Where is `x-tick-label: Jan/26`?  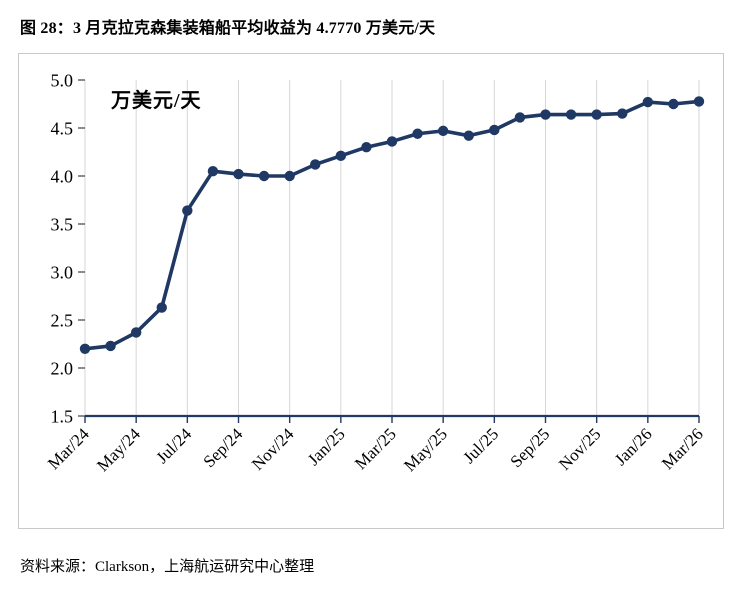
x-tick-label: Jan/26 is located at coordinates (633, 446).